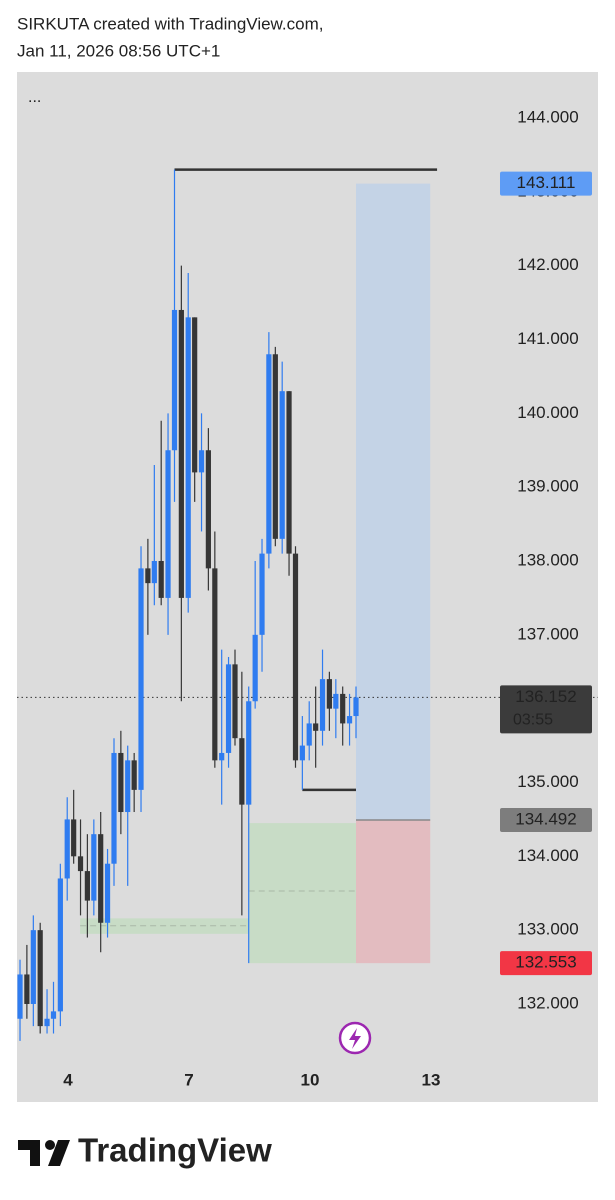 The height and width of the screenshot is (1200, 615). I want to click on x-tick-label: 7, so click(188, 1079).